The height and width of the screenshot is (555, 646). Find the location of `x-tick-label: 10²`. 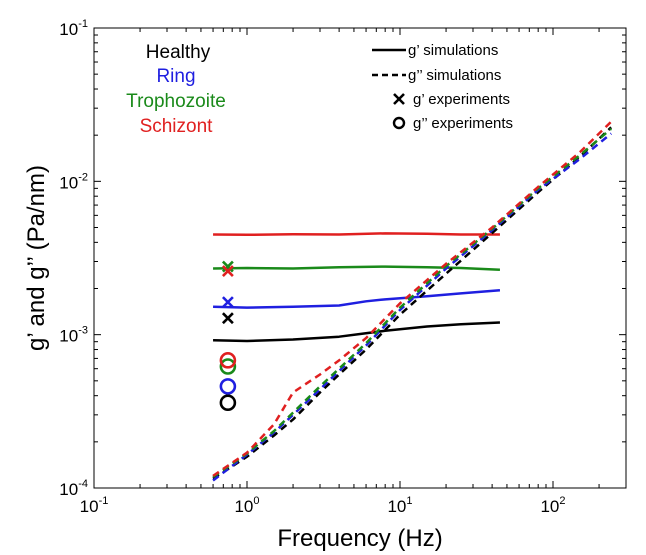

x-tick-label: 10² is located at coordinates (552, 505).